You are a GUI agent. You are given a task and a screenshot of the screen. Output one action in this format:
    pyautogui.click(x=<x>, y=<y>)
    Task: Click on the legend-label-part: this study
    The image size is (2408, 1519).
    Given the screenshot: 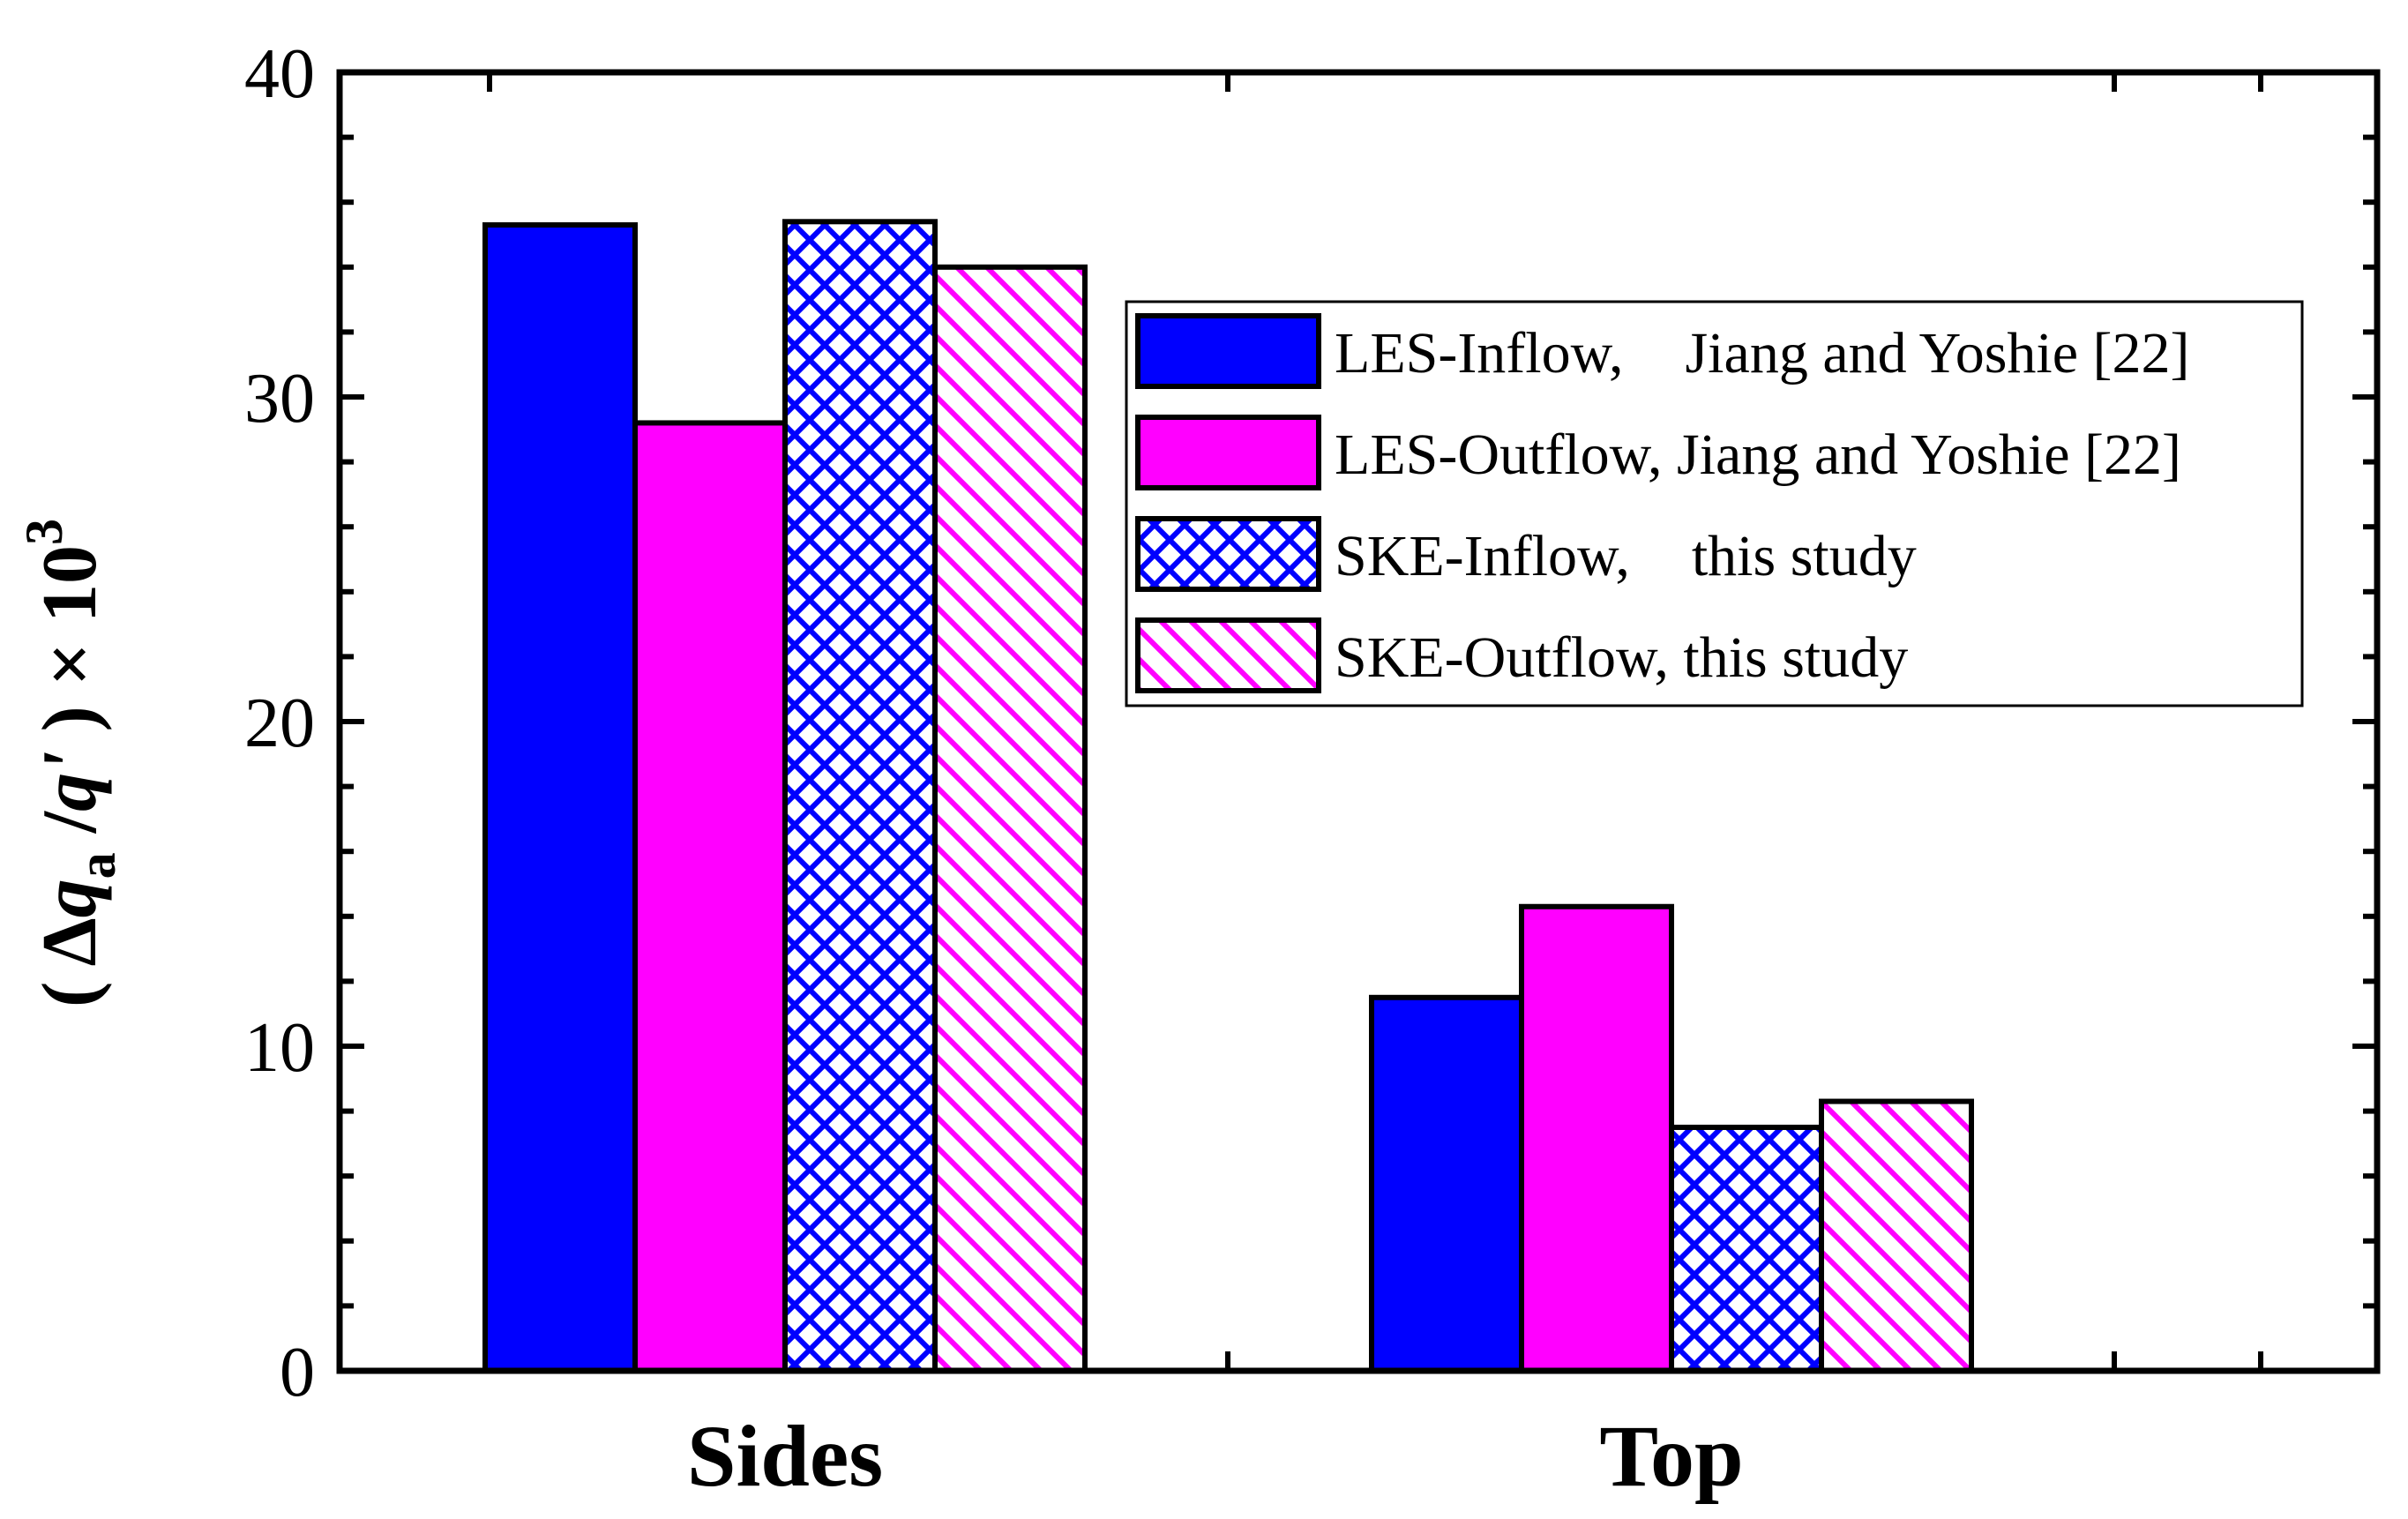 What is the action you would take?
    pyautogui.click(x=1804, y=556)
    